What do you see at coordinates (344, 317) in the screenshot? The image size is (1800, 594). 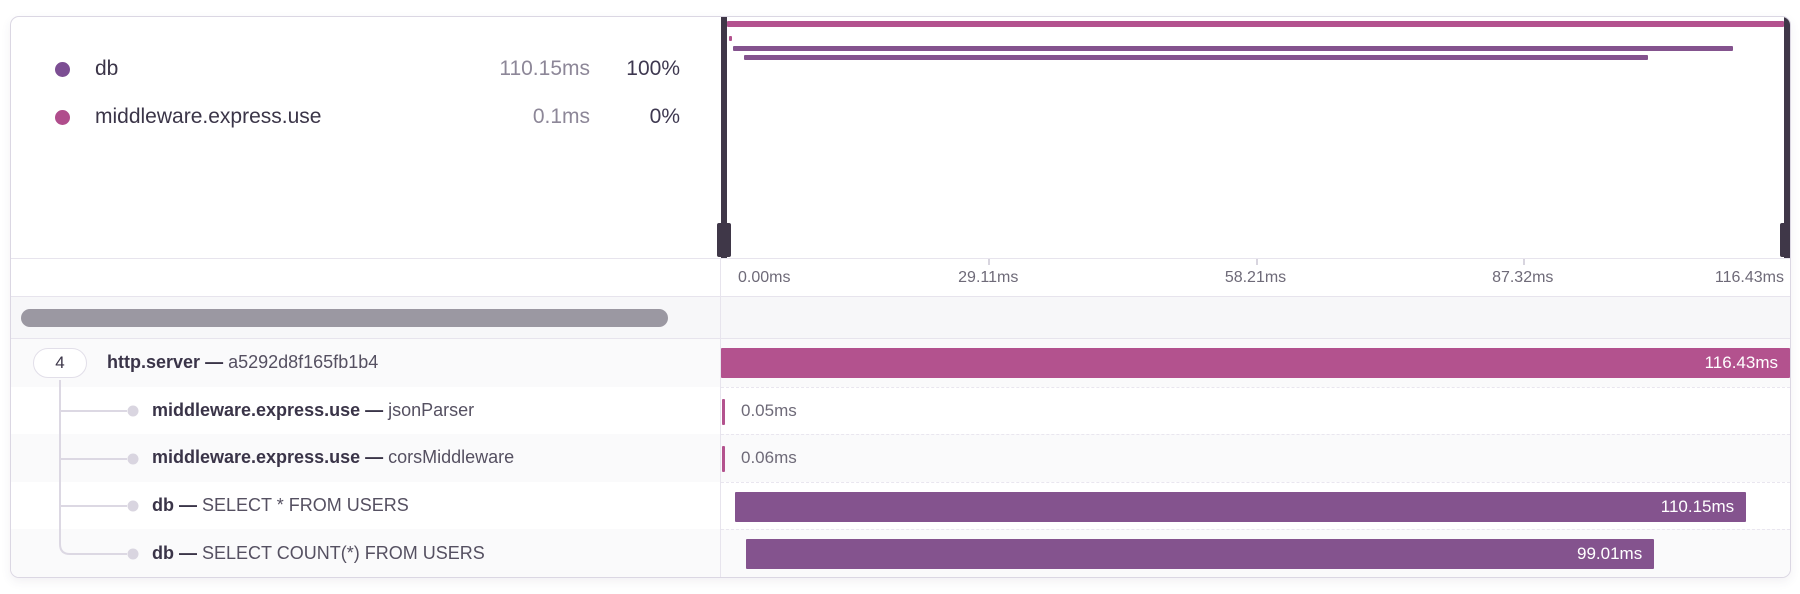 I see `tree-scrollbar-thumb` at bounding box center [344, 317].